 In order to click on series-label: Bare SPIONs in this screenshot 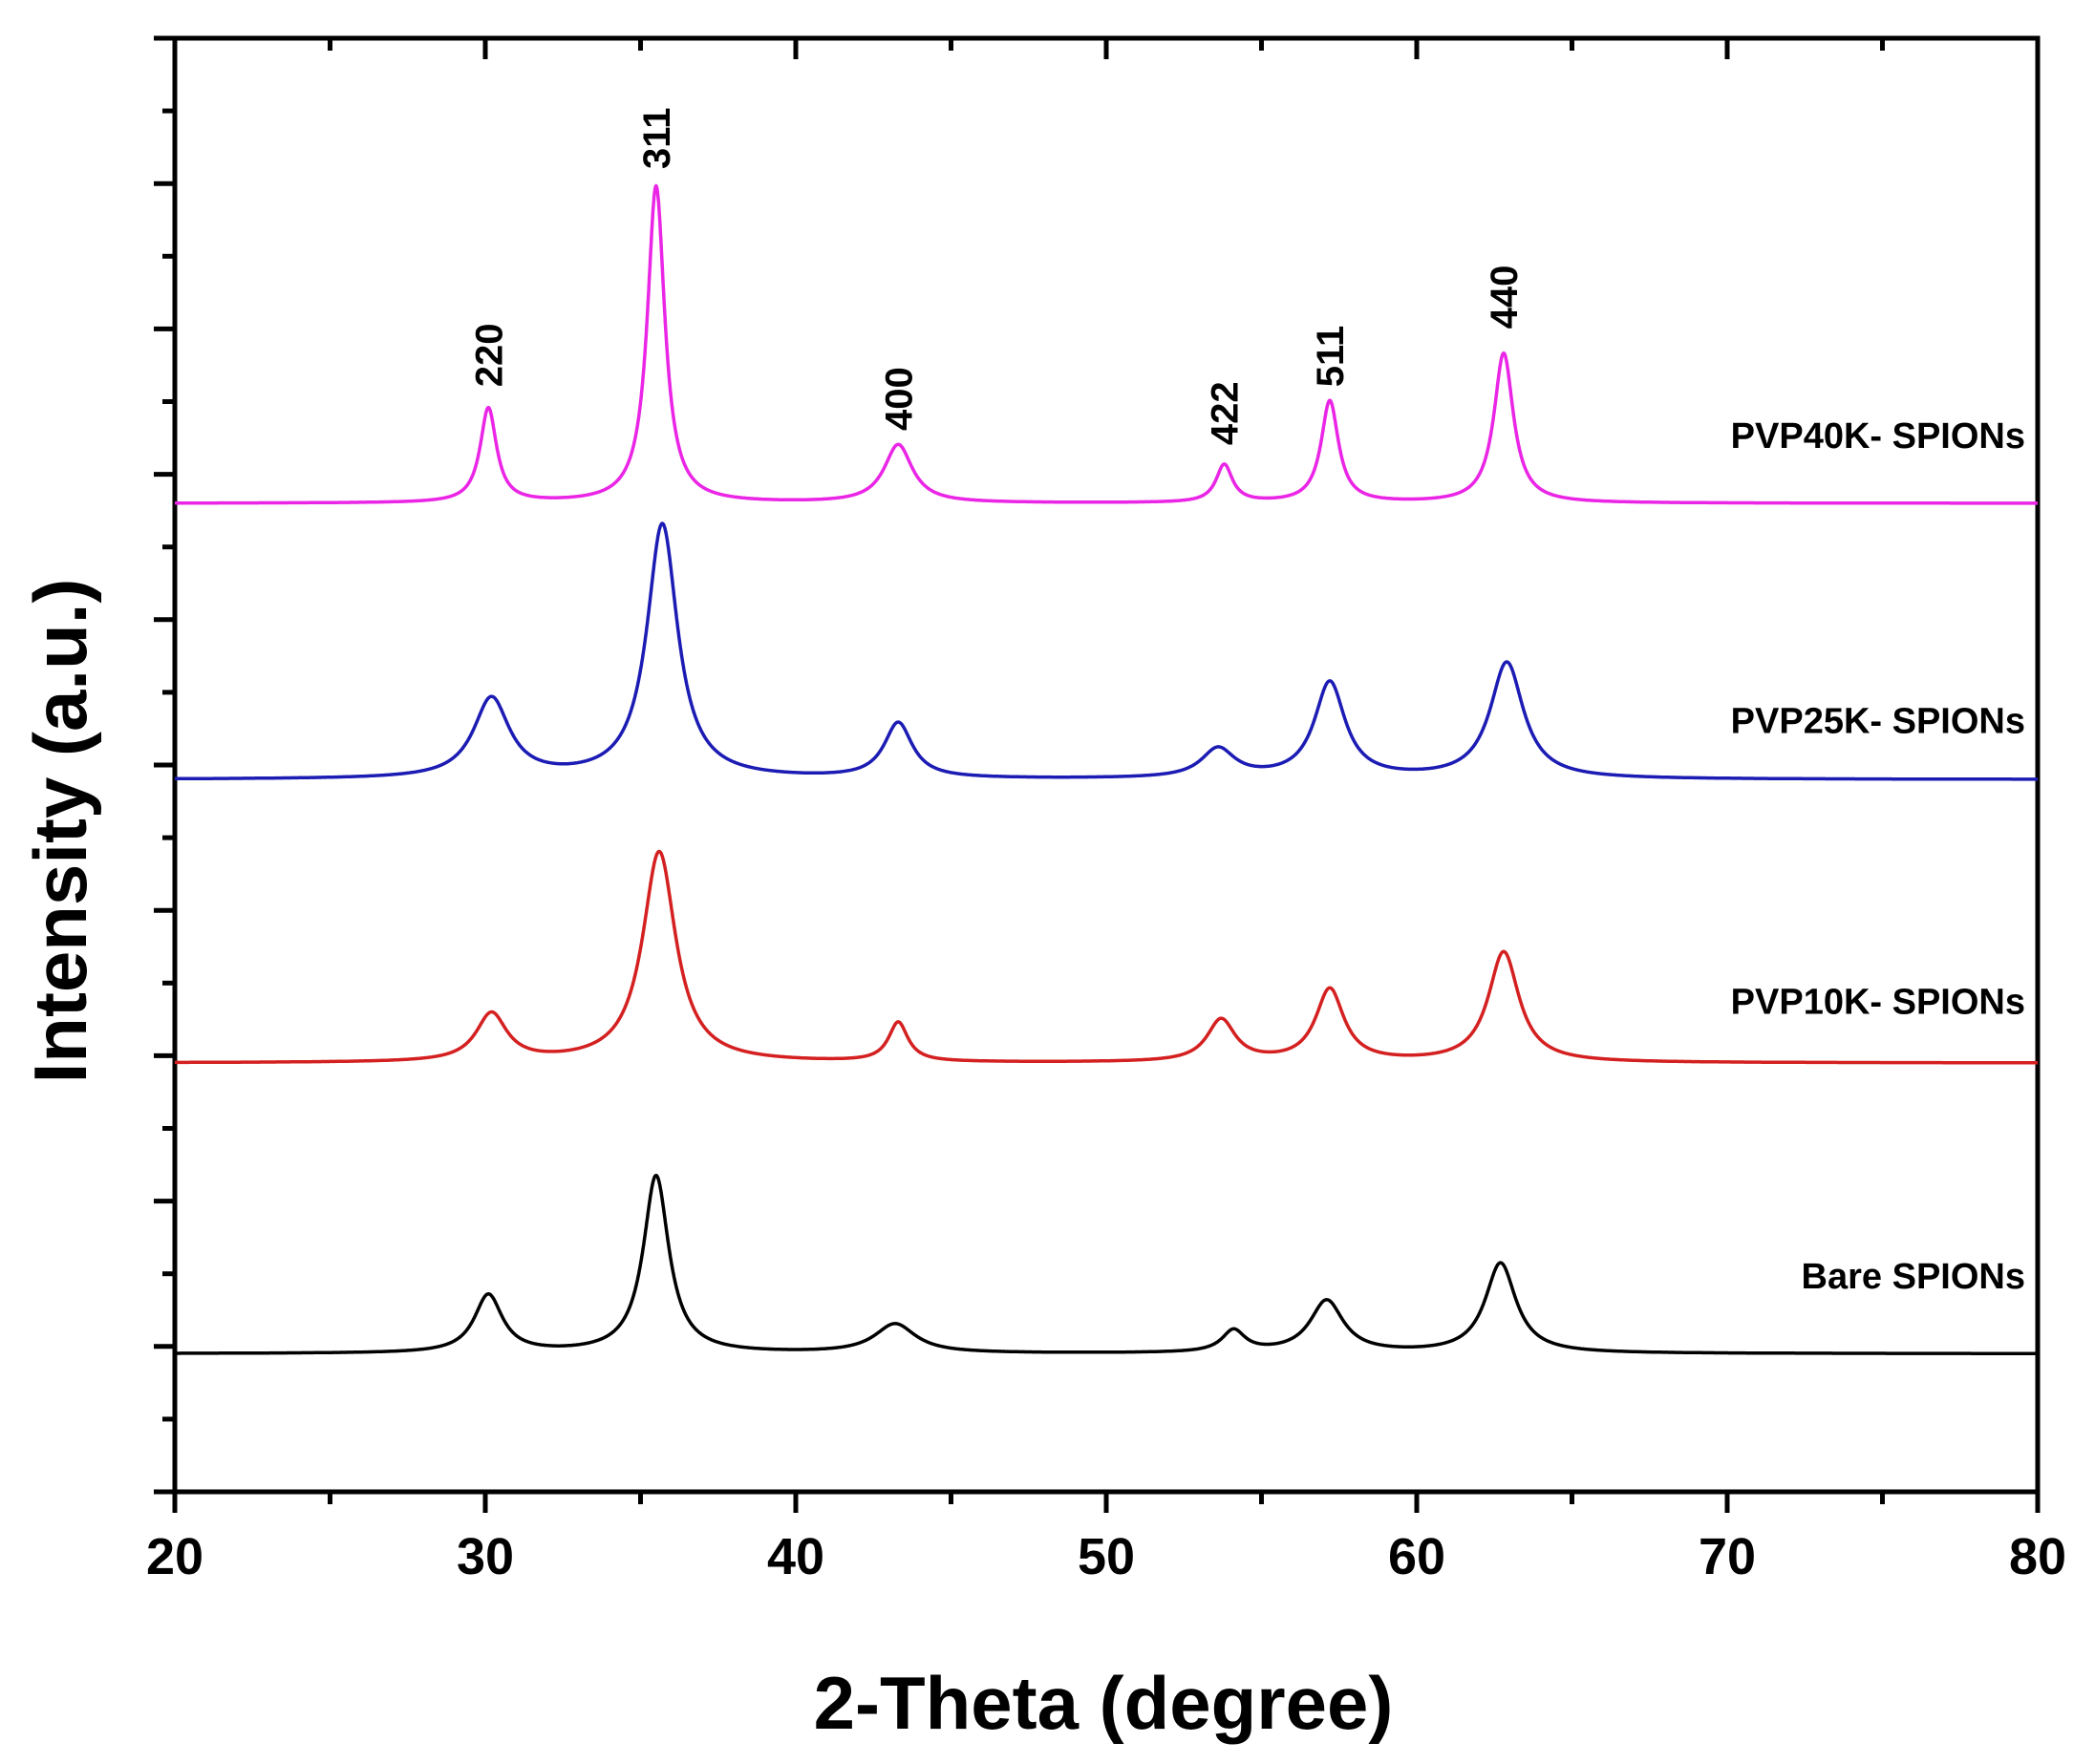, I will do `click(1913, 1277)`.